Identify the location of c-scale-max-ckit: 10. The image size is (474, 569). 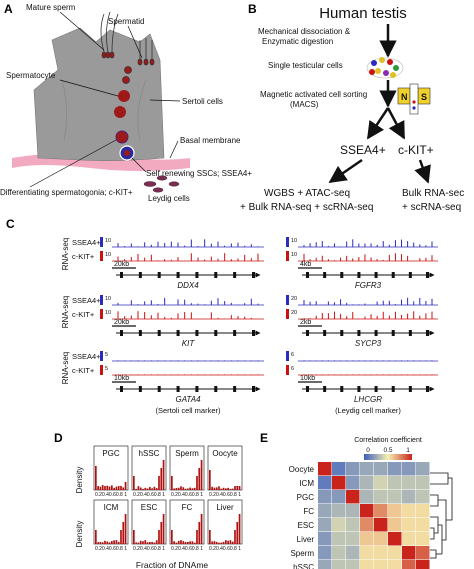
(108, 255).